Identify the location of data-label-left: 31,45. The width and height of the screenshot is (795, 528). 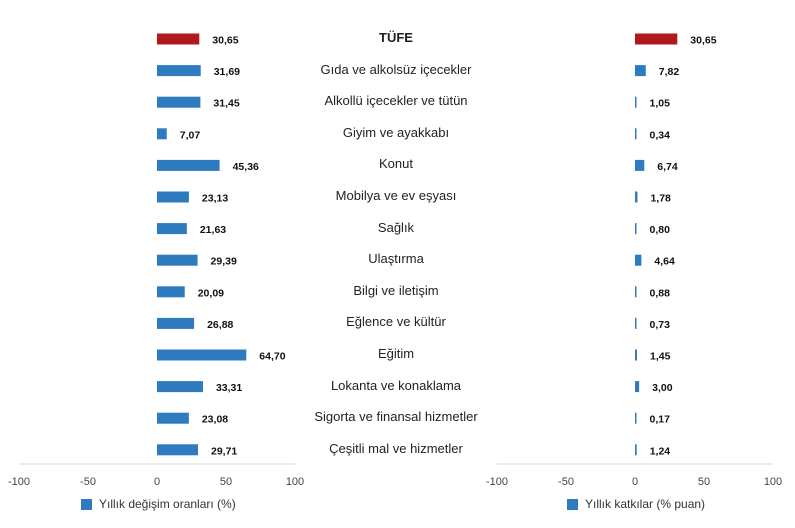
(226, 104).